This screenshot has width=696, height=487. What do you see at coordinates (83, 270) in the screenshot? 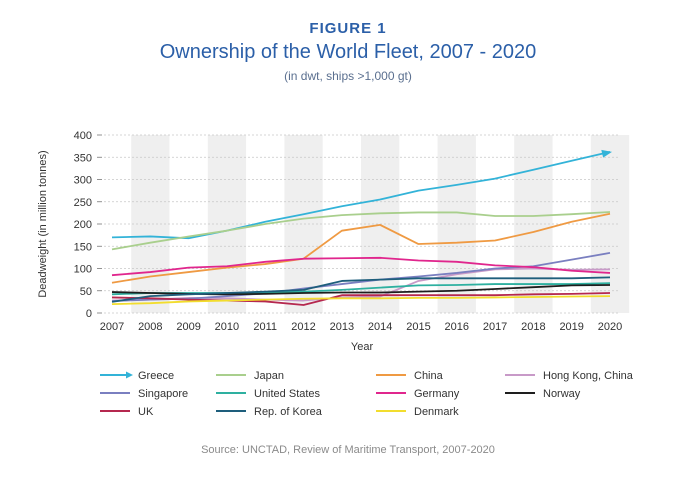
I see `y-tick-label: 100` at bounding box center [83, 270].